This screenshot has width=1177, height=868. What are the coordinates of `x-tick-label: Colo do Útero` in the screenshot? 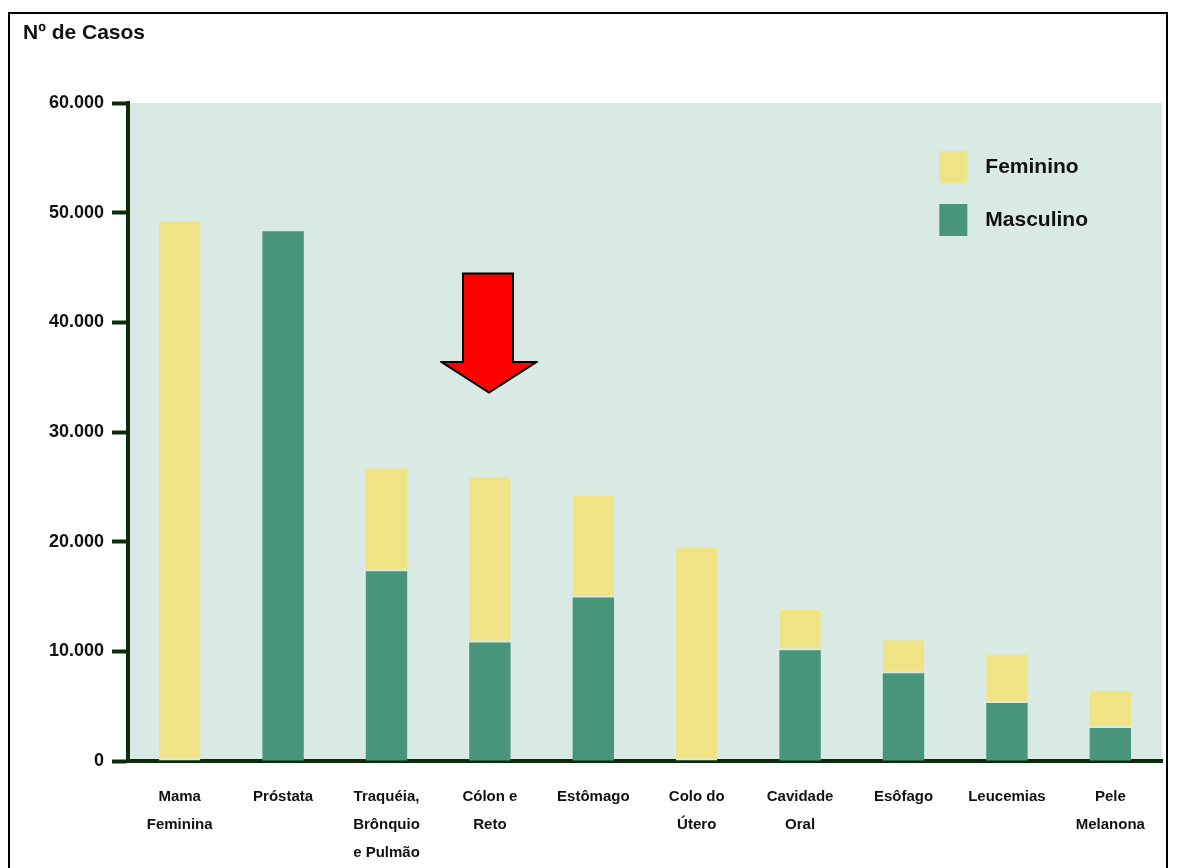 It's located at (696, 809).